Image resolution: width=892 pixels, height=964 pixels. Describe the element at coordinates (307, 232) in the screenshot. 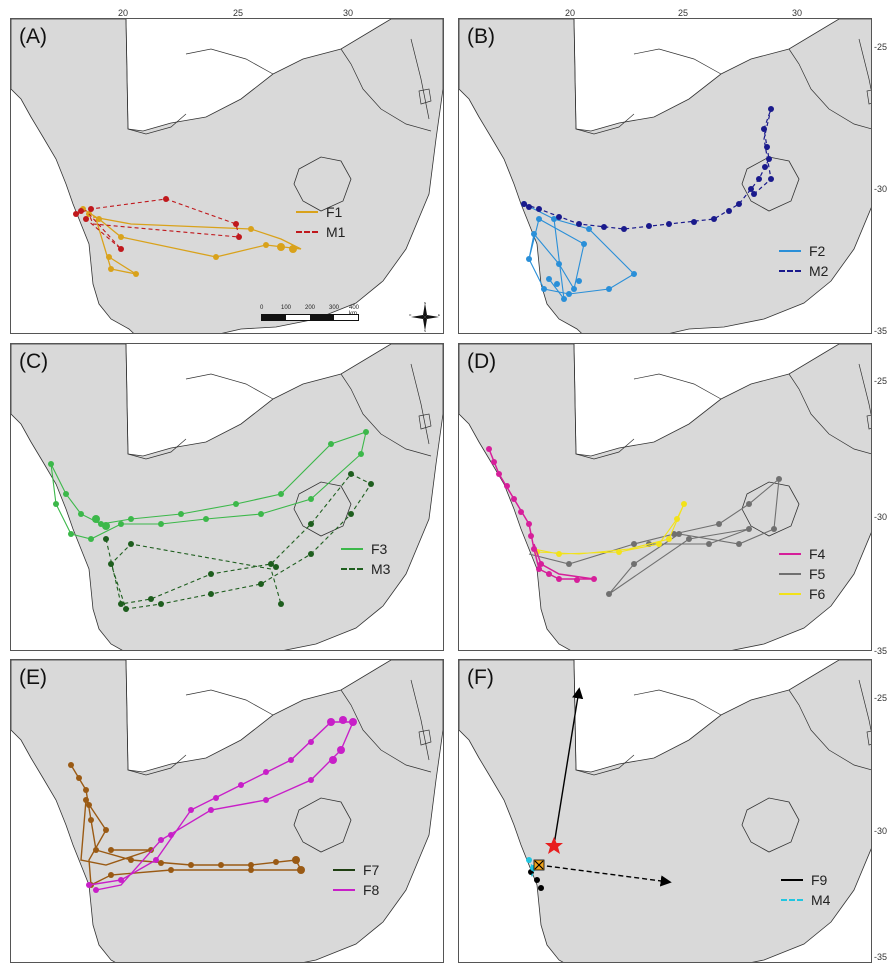

I see `legend-swatch-m1` at that location.